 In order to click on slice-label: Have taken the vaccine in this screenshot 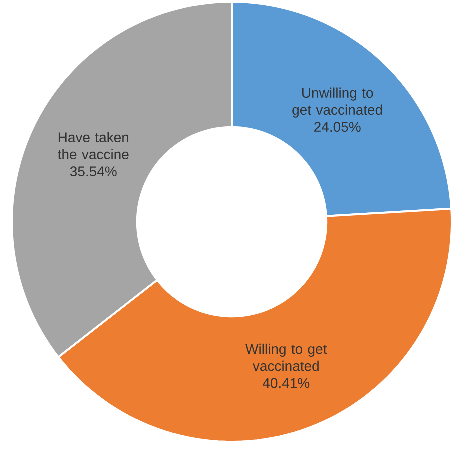, I will do `click(93, 146)`.